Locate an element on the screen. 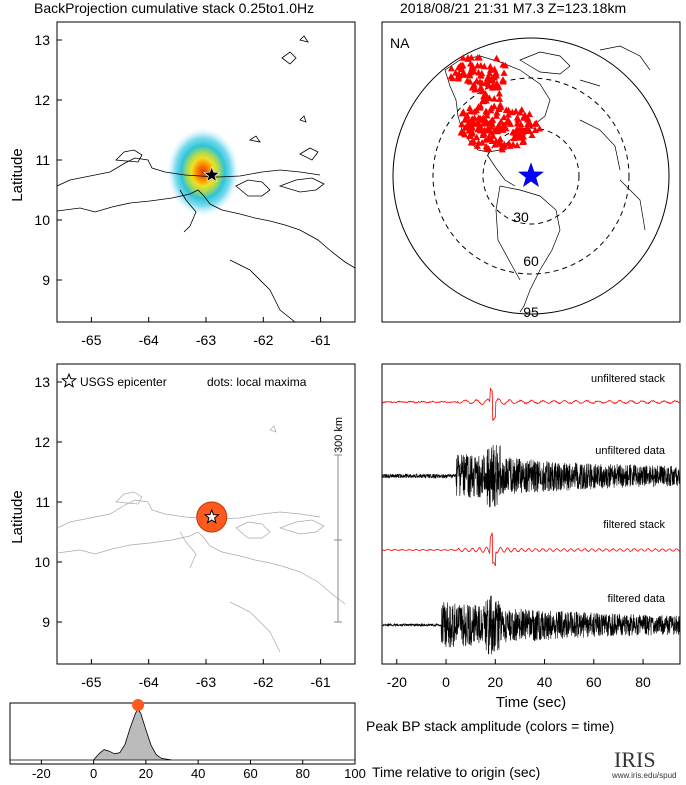 The image size is (686, 785). map1-xtick-label: -62 is located at coordinates (263, 340).